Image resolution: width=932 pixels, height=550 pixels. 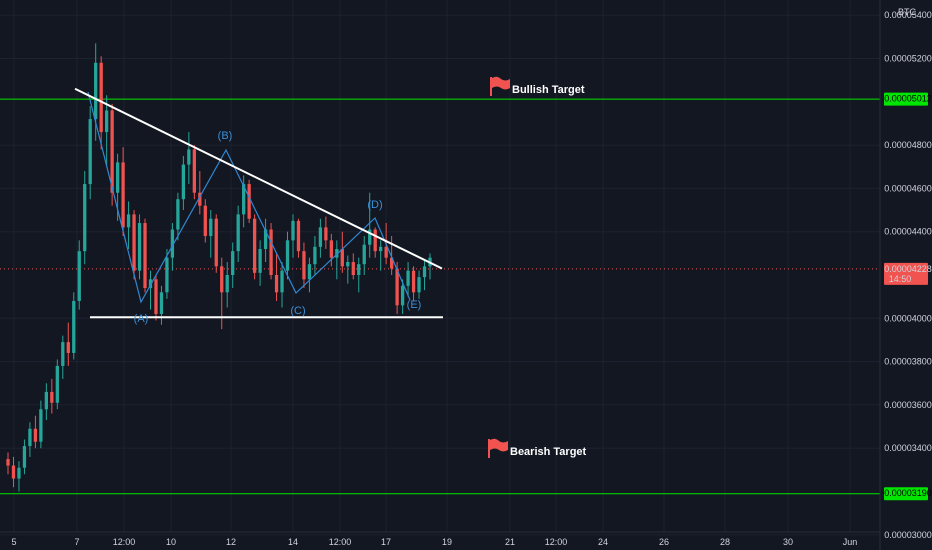 What do you see at coordinates (340, 542) in the screenshot?
I see `time-tick-label: 12:00` at bounding box center [340, 542].